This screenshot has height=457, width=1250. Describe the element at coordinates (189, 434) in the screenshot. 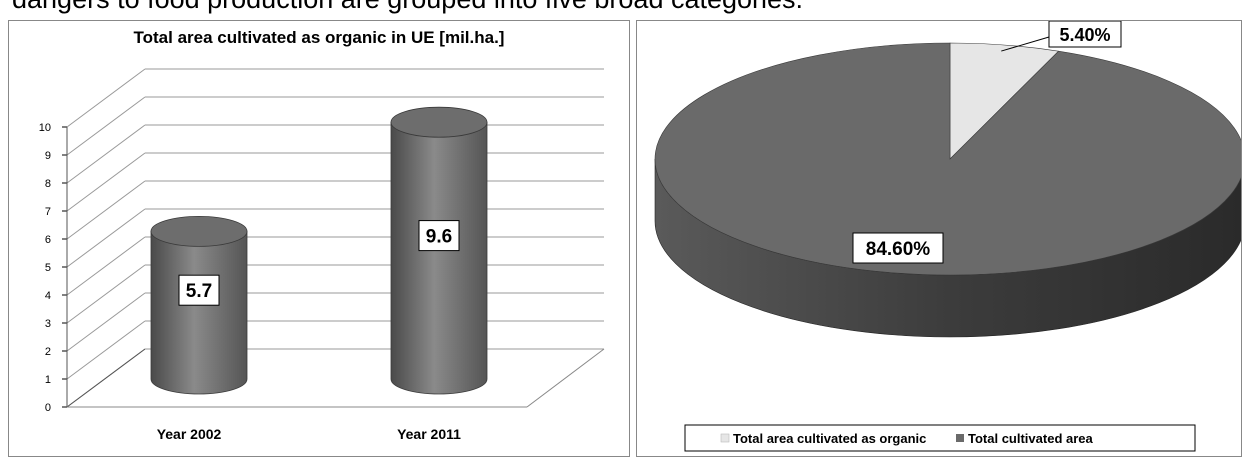

I see `x-category-label: Year 2002` at that location.